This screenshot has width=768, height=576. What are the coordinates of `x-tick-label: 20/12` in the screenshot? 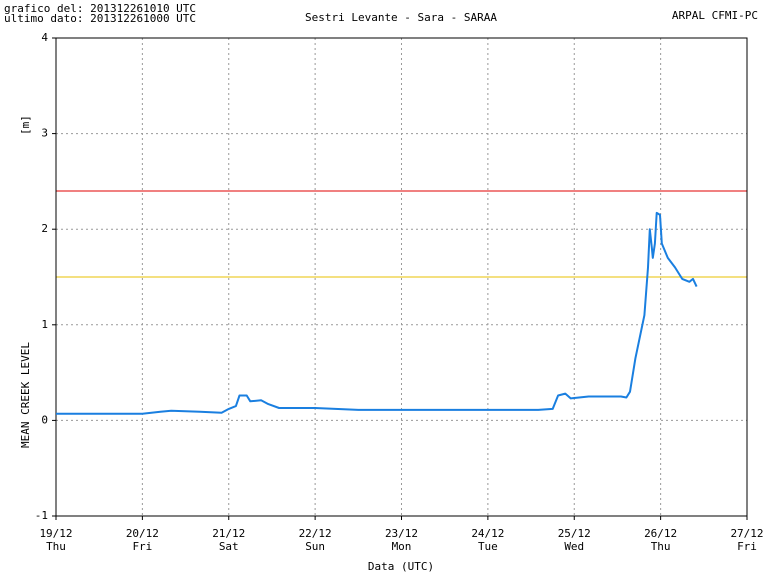 It's located at (142, 533).